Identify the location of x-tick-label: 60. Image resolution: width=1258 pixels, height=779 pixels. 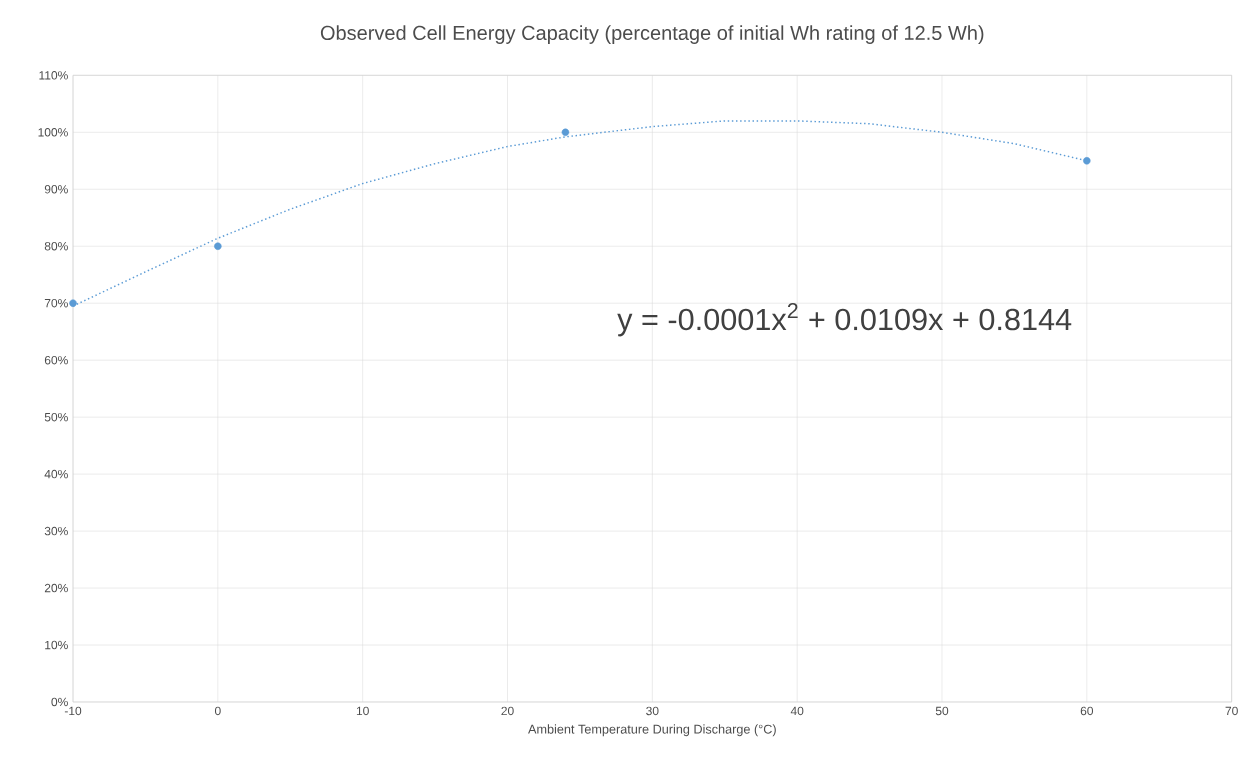
(1087, 711).